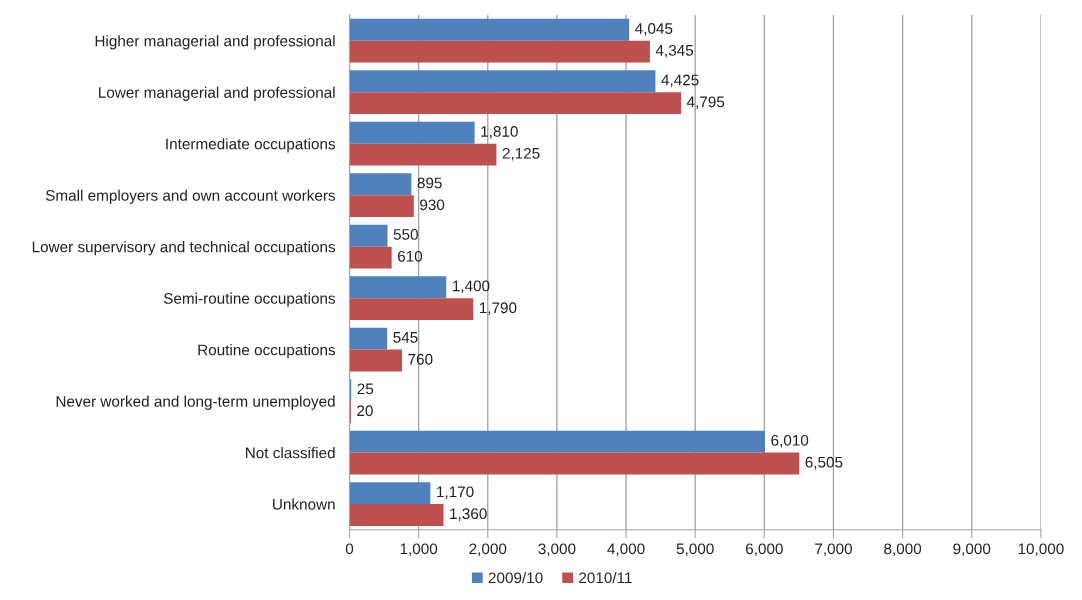 The width and height of the screenshot is (1082, 600). What do you see at coordinates (184, 248) in the screenshot?
I see `y-tick-label: Lower supervisory and technical occupations` at bounding box center [184, 248].